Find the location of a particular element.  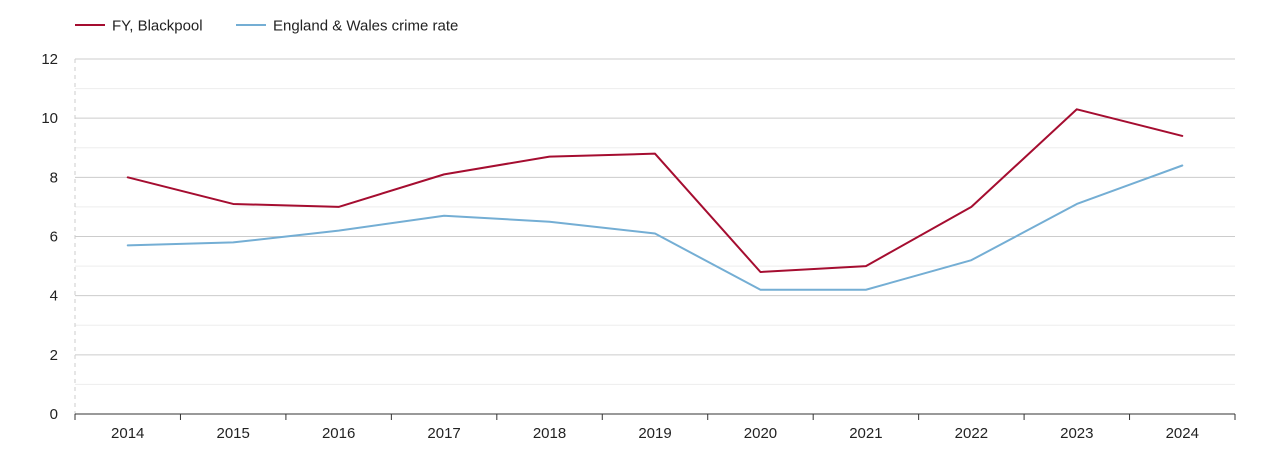

legend: FY, Blackpool England & Wales crime rate is located at coordinates (266, 26).